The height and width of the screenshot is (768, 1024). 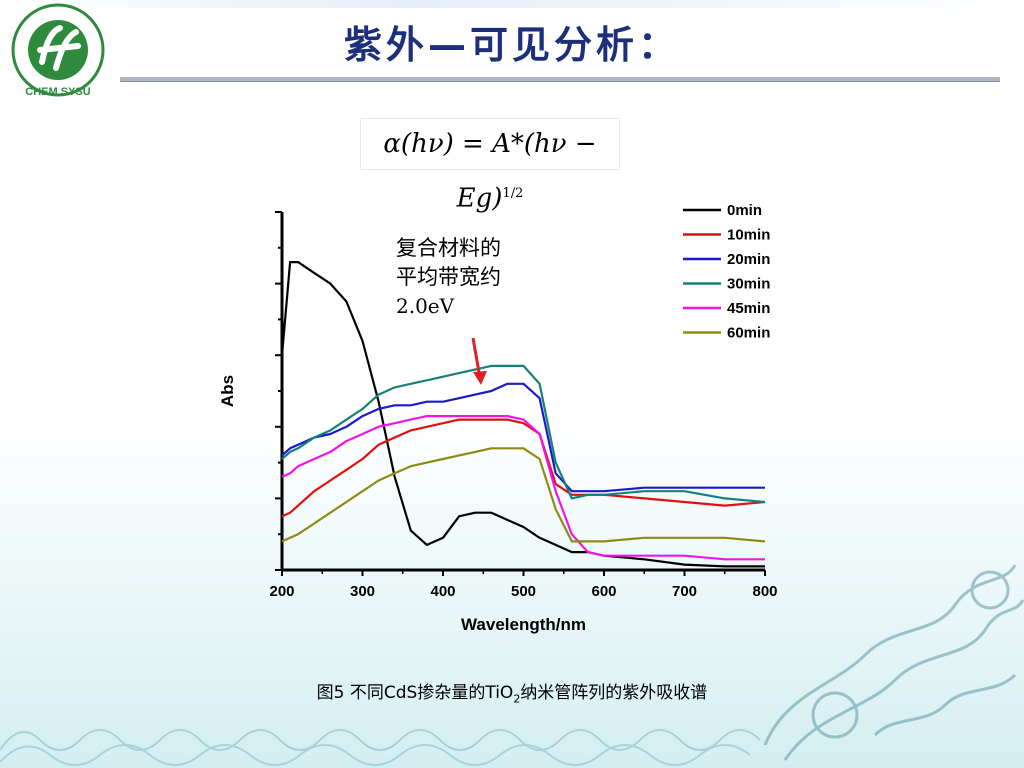 What do you see at coordinates (523, 591) in the screenshot?
I see `x-tick-label: 500` at bounding box center [523, 591].